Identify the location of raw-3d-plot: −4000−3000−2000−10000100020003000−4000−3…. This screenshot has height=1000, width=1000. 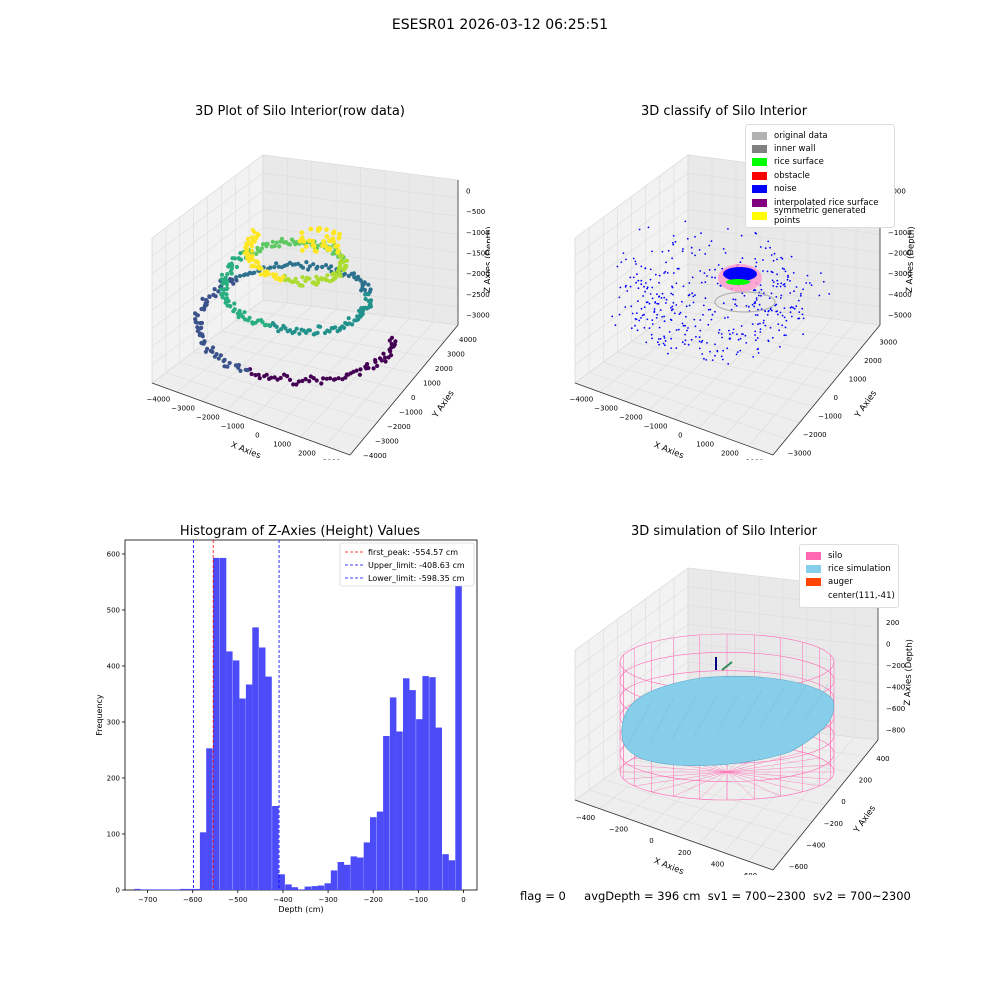
(318, 307).